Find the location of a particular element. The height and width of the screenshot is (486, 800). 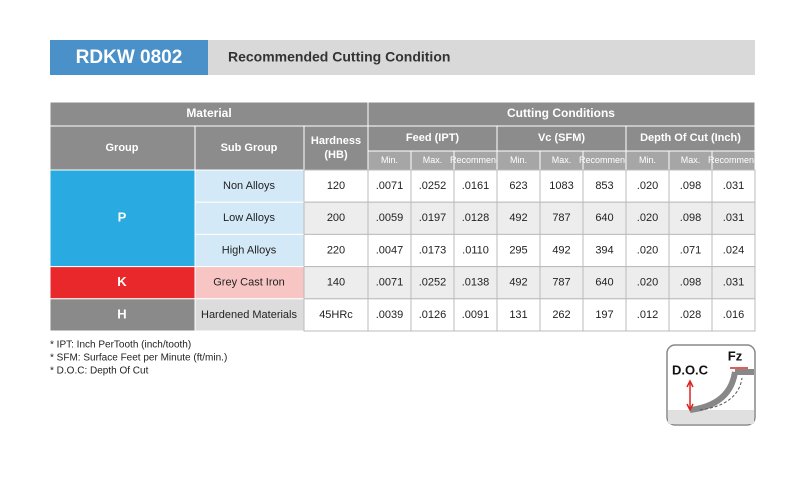

value: 394 is located at coordinates (604, 250).